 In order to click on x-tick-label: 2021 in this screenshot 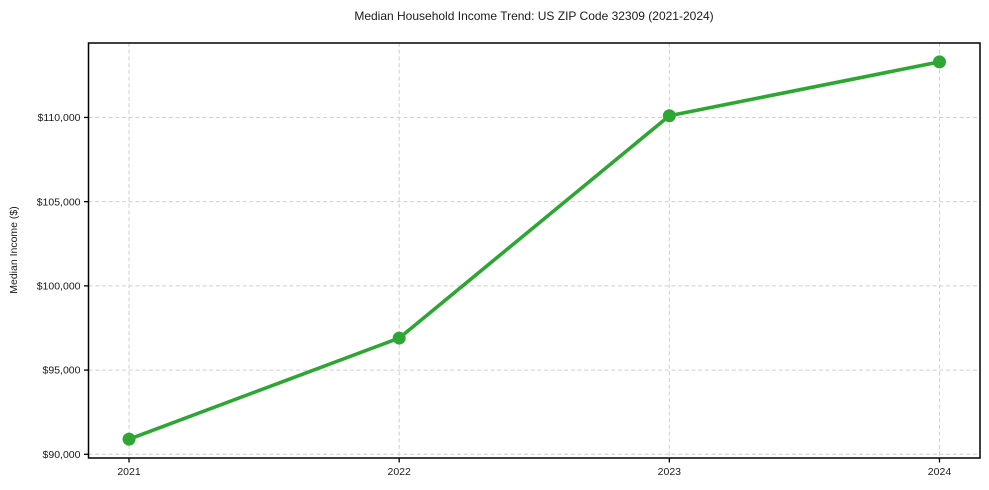, I will do `click(129, 472)`.